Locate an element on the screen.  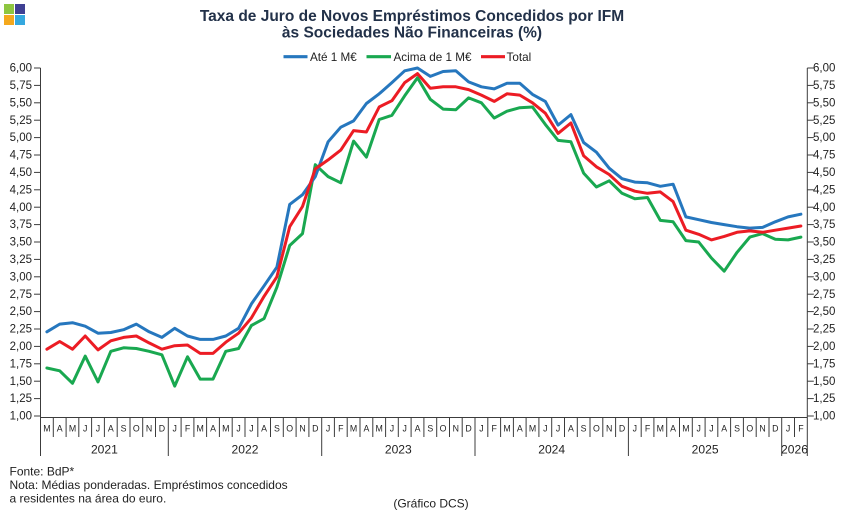
svg-text: a residentes na área do euro. is located at coordinates (88, 498).